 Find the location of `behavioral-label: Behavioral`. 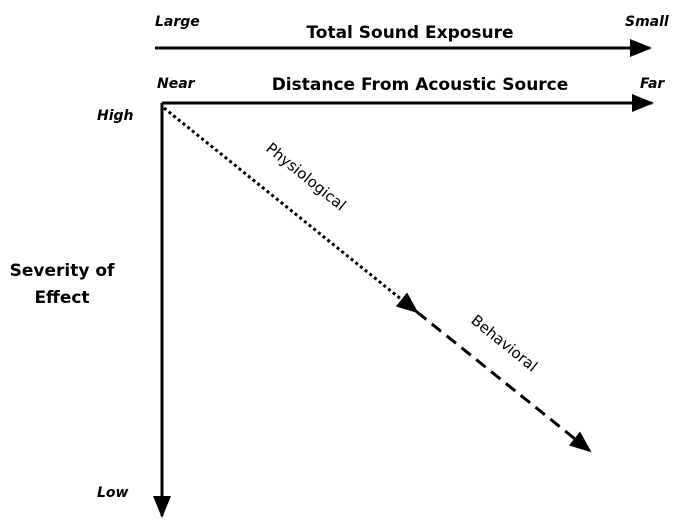

behavioral-label: Behavioral is located at coordinates (503, 343).